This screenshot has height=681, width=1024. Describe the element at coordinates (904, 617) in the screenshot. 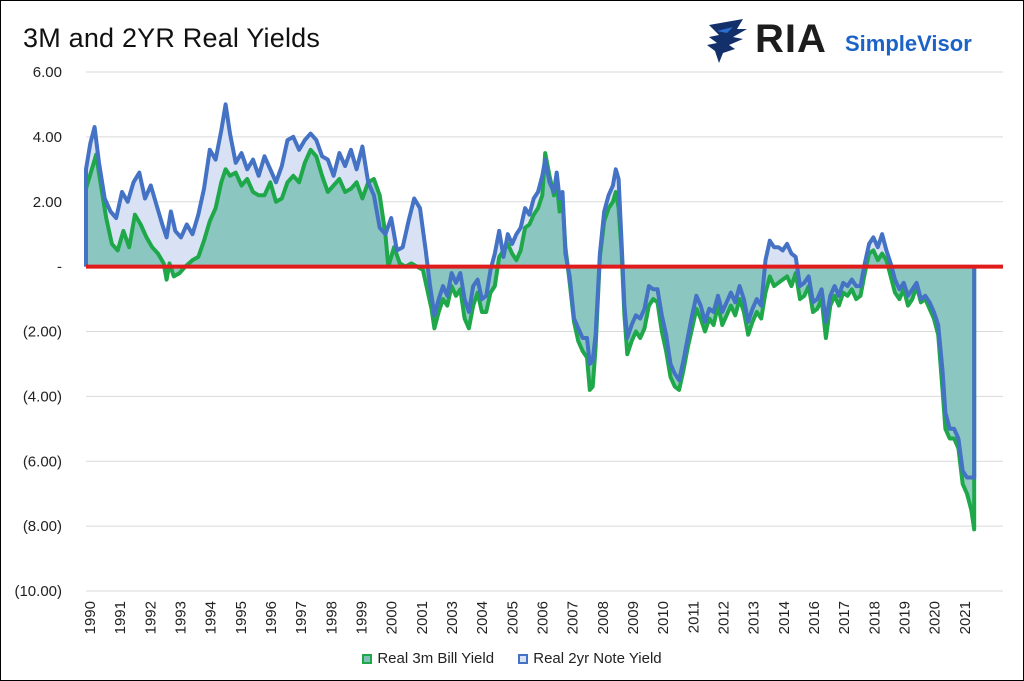

I see `x-tick-label-27: 2019` at that location.